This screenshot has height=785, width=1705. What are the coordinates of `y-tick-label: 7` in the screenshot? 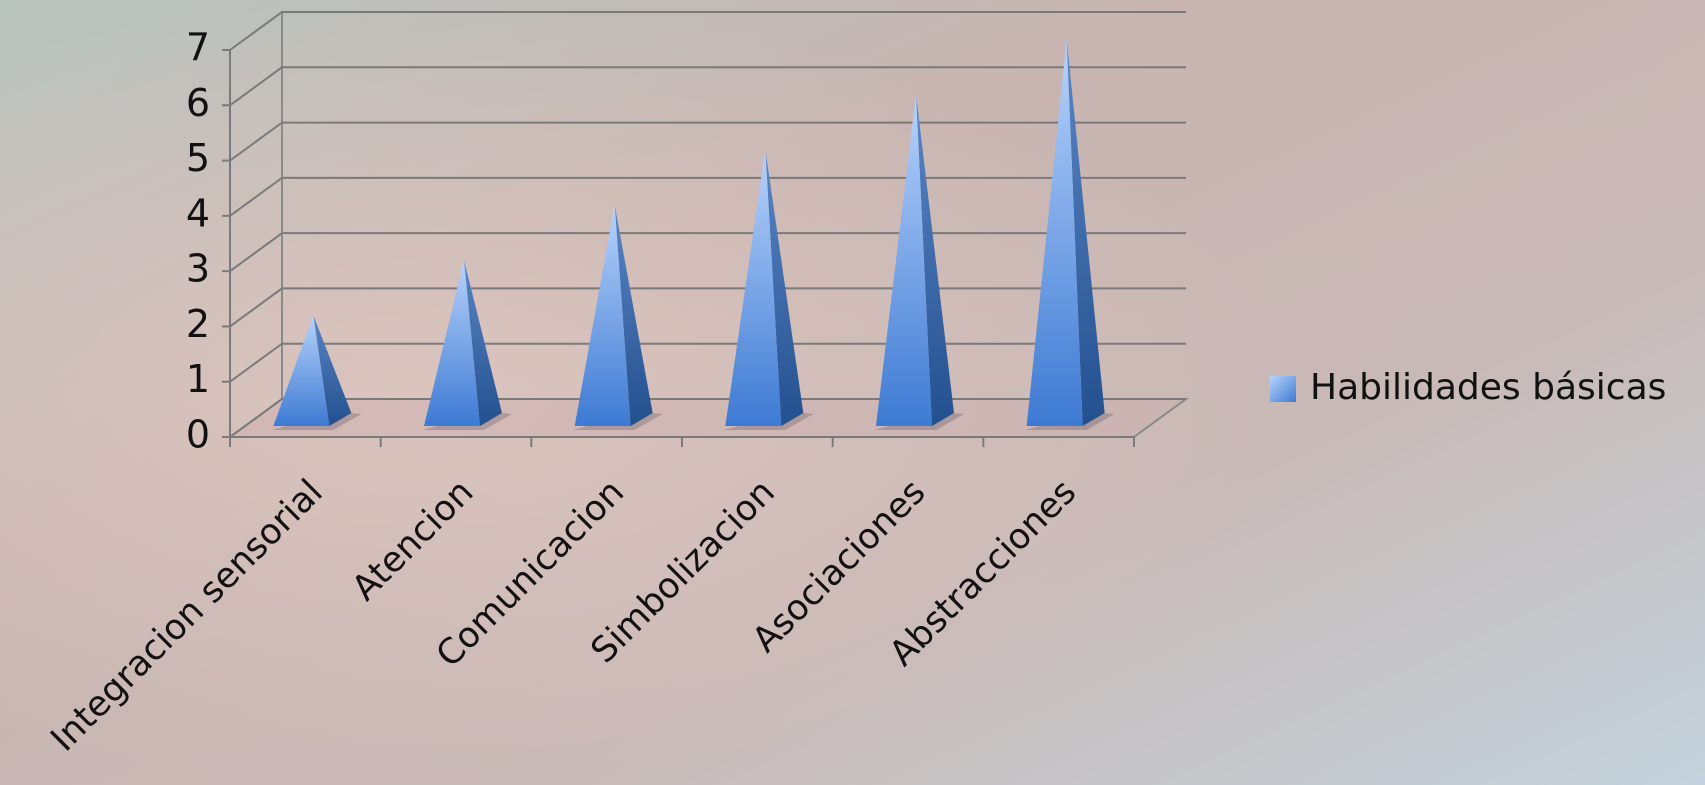 It's located at (198, 48).